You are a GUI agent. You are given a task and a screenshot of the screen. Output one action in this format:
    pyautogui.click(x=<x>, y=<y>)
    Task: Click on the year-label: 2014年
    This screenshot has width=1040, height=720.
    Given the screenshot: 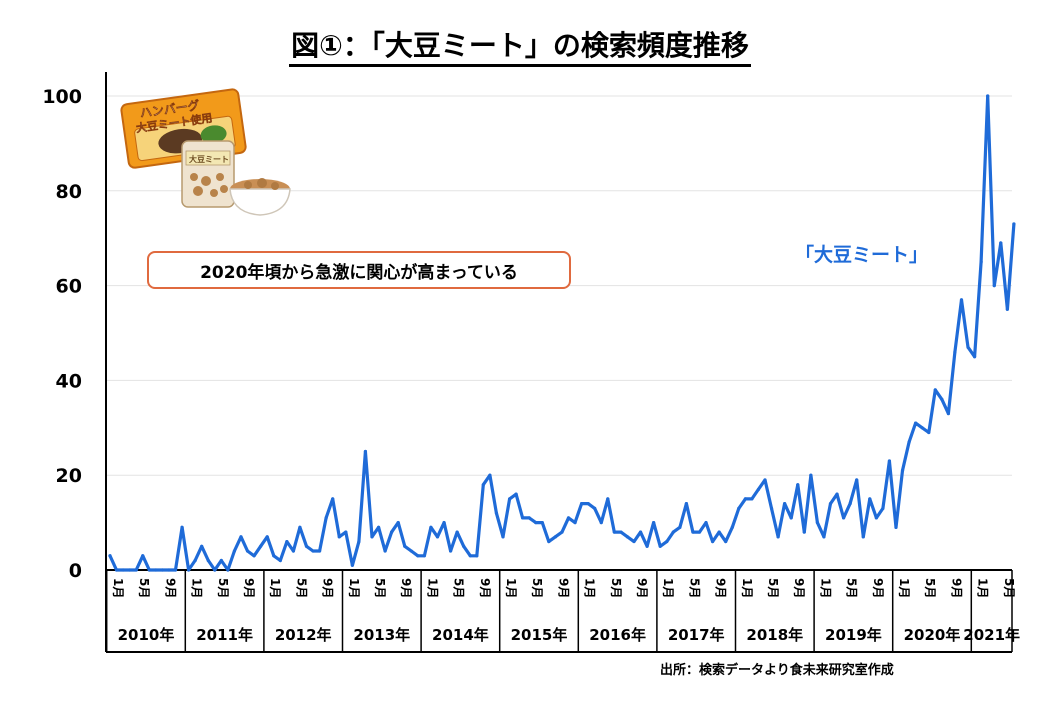 What is the action you would take?
    pyautogui.click(x=460, y=635)
    